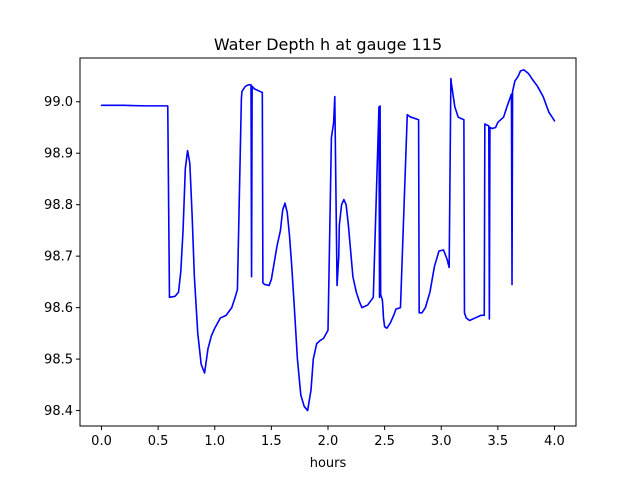 This screenshot has width=640, height=480. Describe the element at coordinates (498, 441) in the screenshot. I see `x-tick-label: 3.5` at that location.